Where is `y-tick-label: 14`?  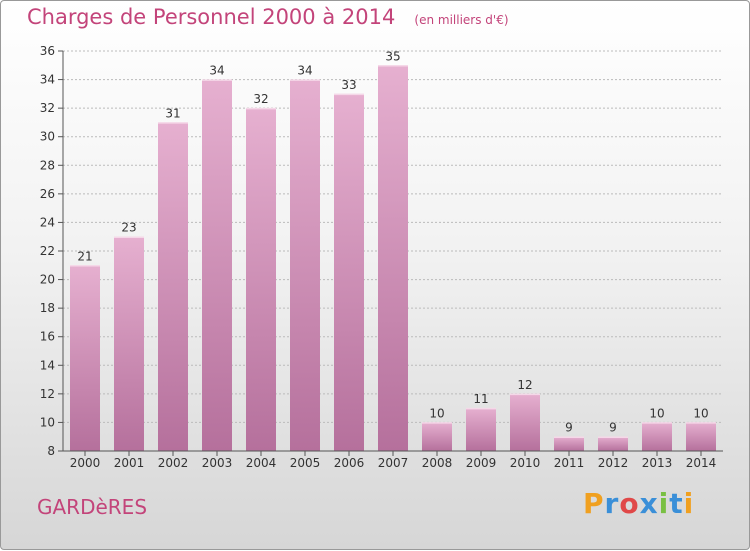
y-tick-label: 14 is located at coordinates (47, 365).